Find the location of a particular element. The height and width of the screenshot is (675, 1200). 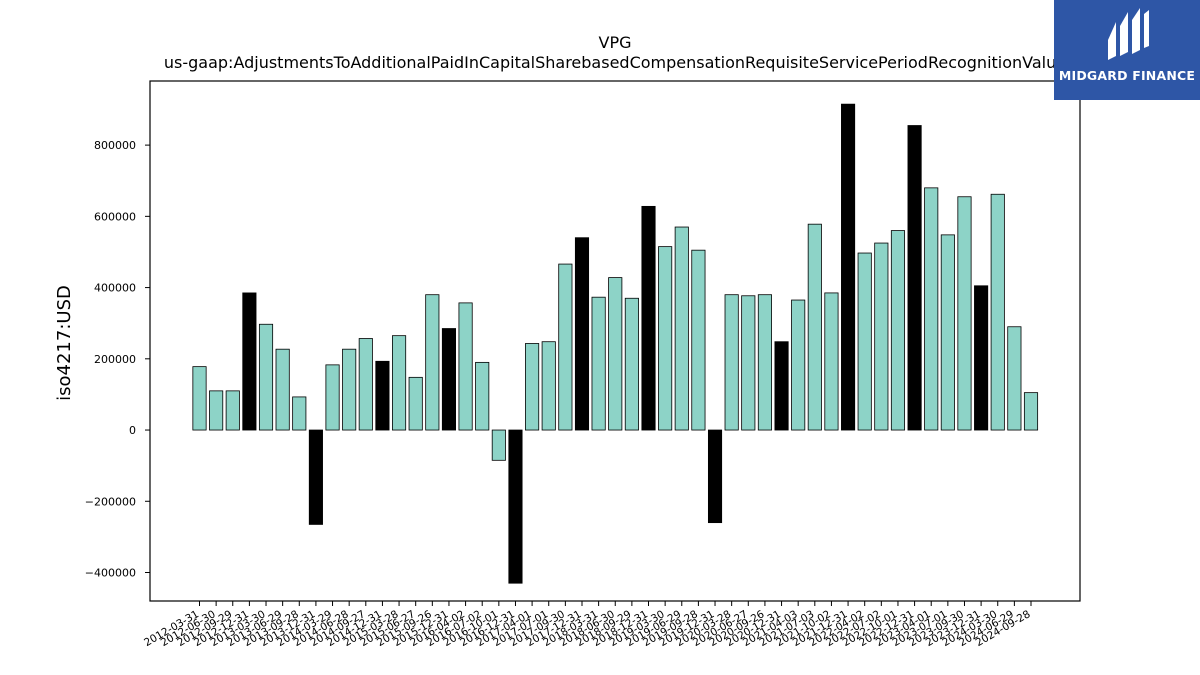

logo-text: MIDGARD FINANCE is located at coordinates (1127, 75).